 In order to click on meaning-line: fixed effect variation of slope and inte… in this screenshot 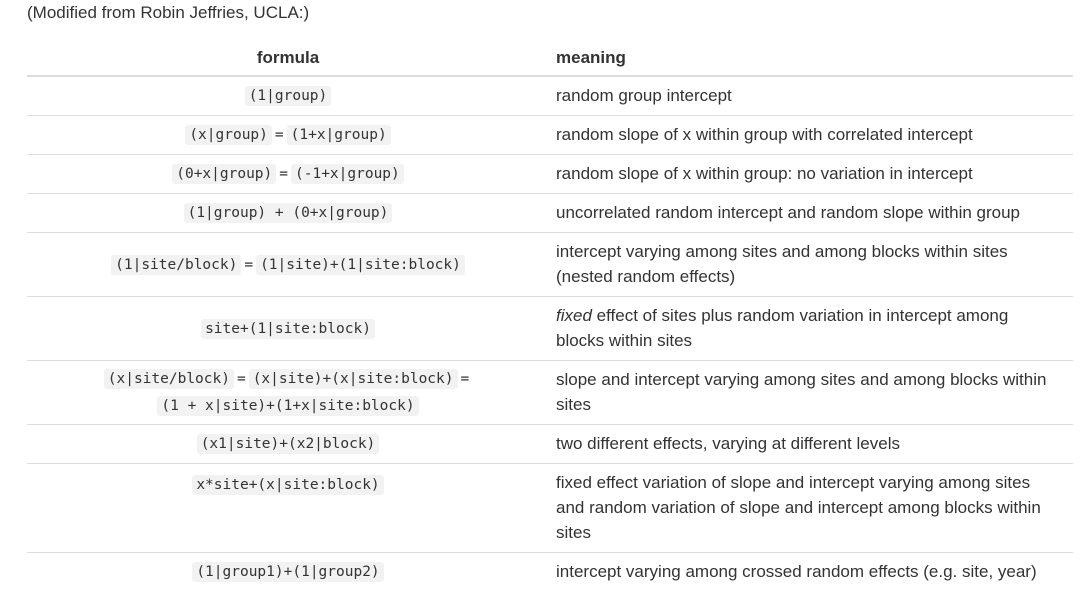, I will do `click(793, 482)`.